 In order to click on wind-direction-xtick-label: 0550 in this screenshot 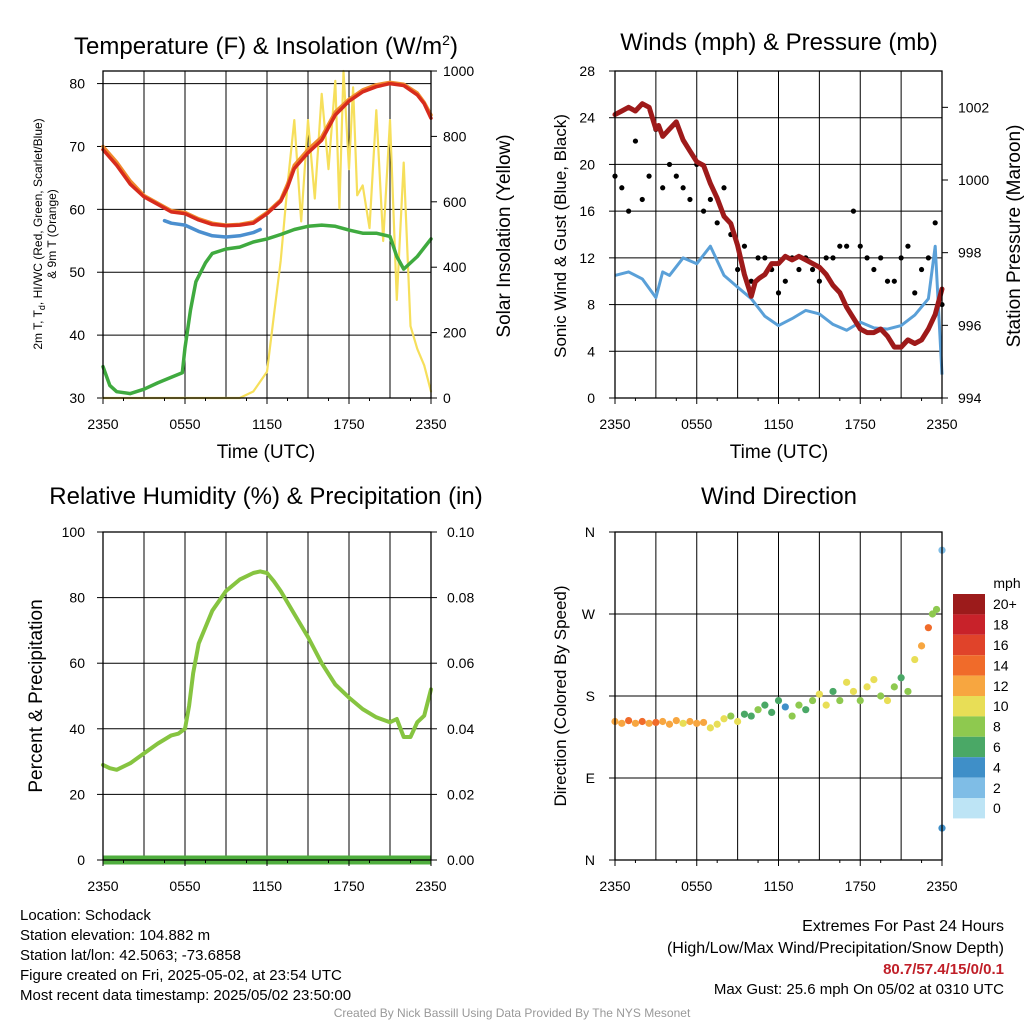, I will do `click(696, 886)`.